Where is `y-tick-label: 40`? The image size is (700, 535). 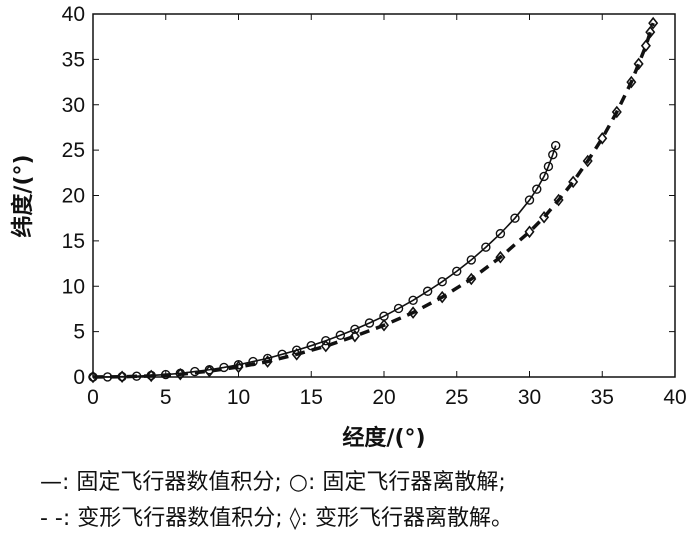
y-tick-label: 40 is located at coordinates (73, 14).